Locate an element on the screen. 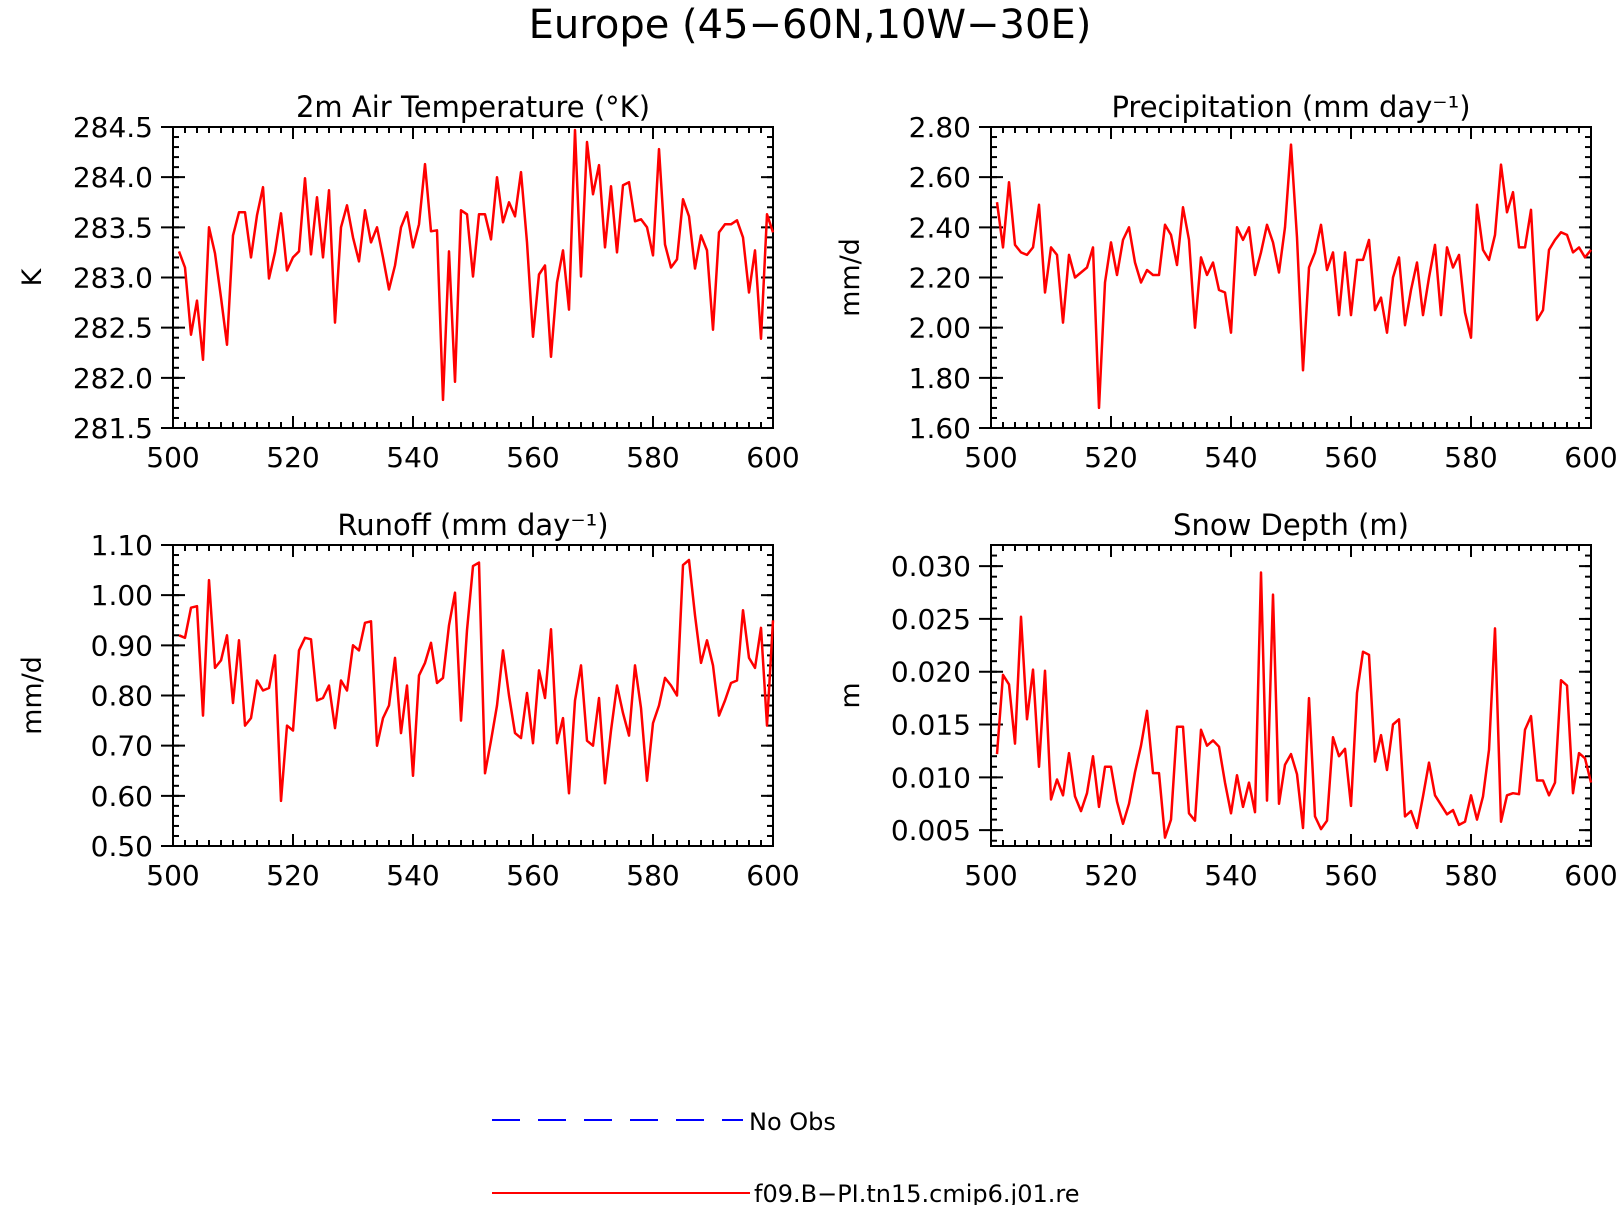 This screenshot has height=1209, width=1621. y-tick-label: 2.00 is located at coordinates (940, 328).